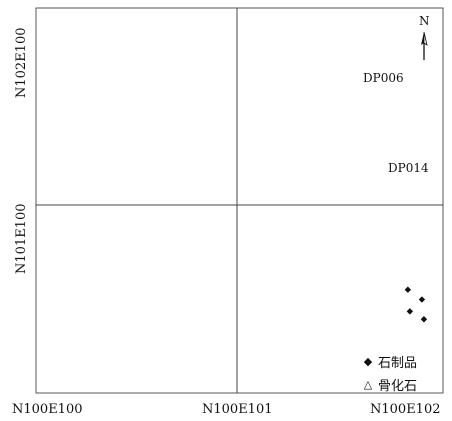 This screenshot has height=421, width=452. I want to click on y-label-top: N102E100, so click(21, 63).